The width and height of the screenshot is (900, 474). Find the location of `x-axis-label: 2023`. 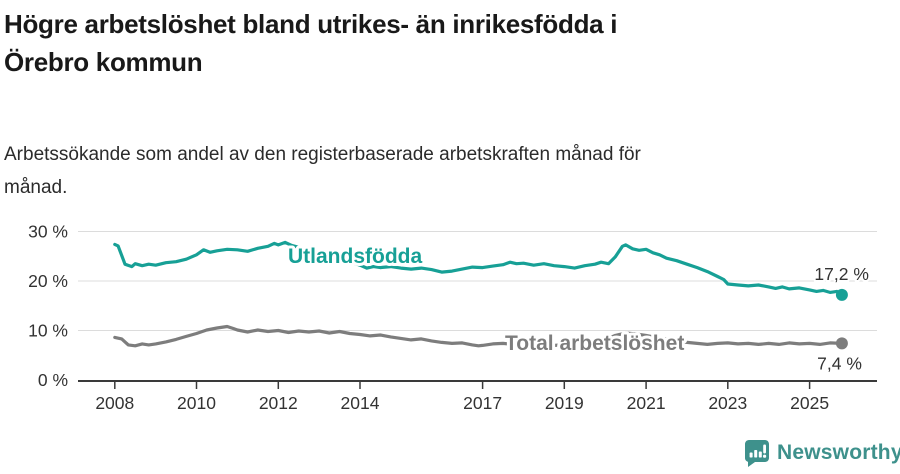

x-axis-label: 2023 is located at coordinates (727, 403).